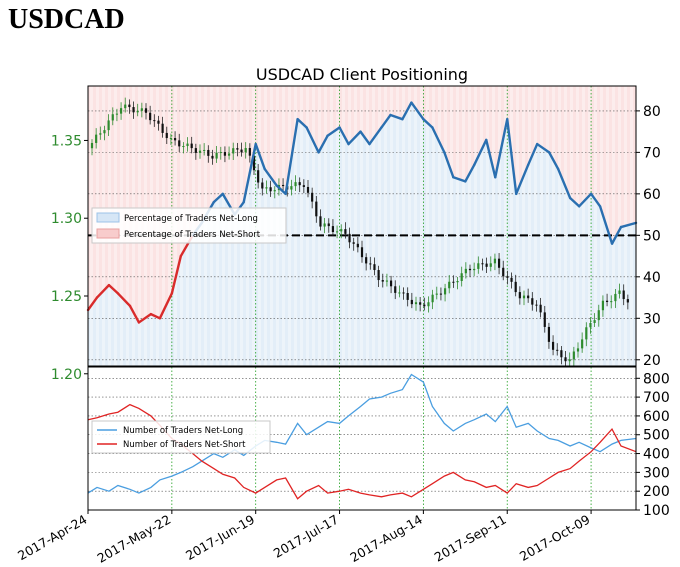 The image size is (680, 567). Describe the element at coordinates (134, 539) in the screenshot. I see `date-axis-tick-label: 2017-May-22` at that location.